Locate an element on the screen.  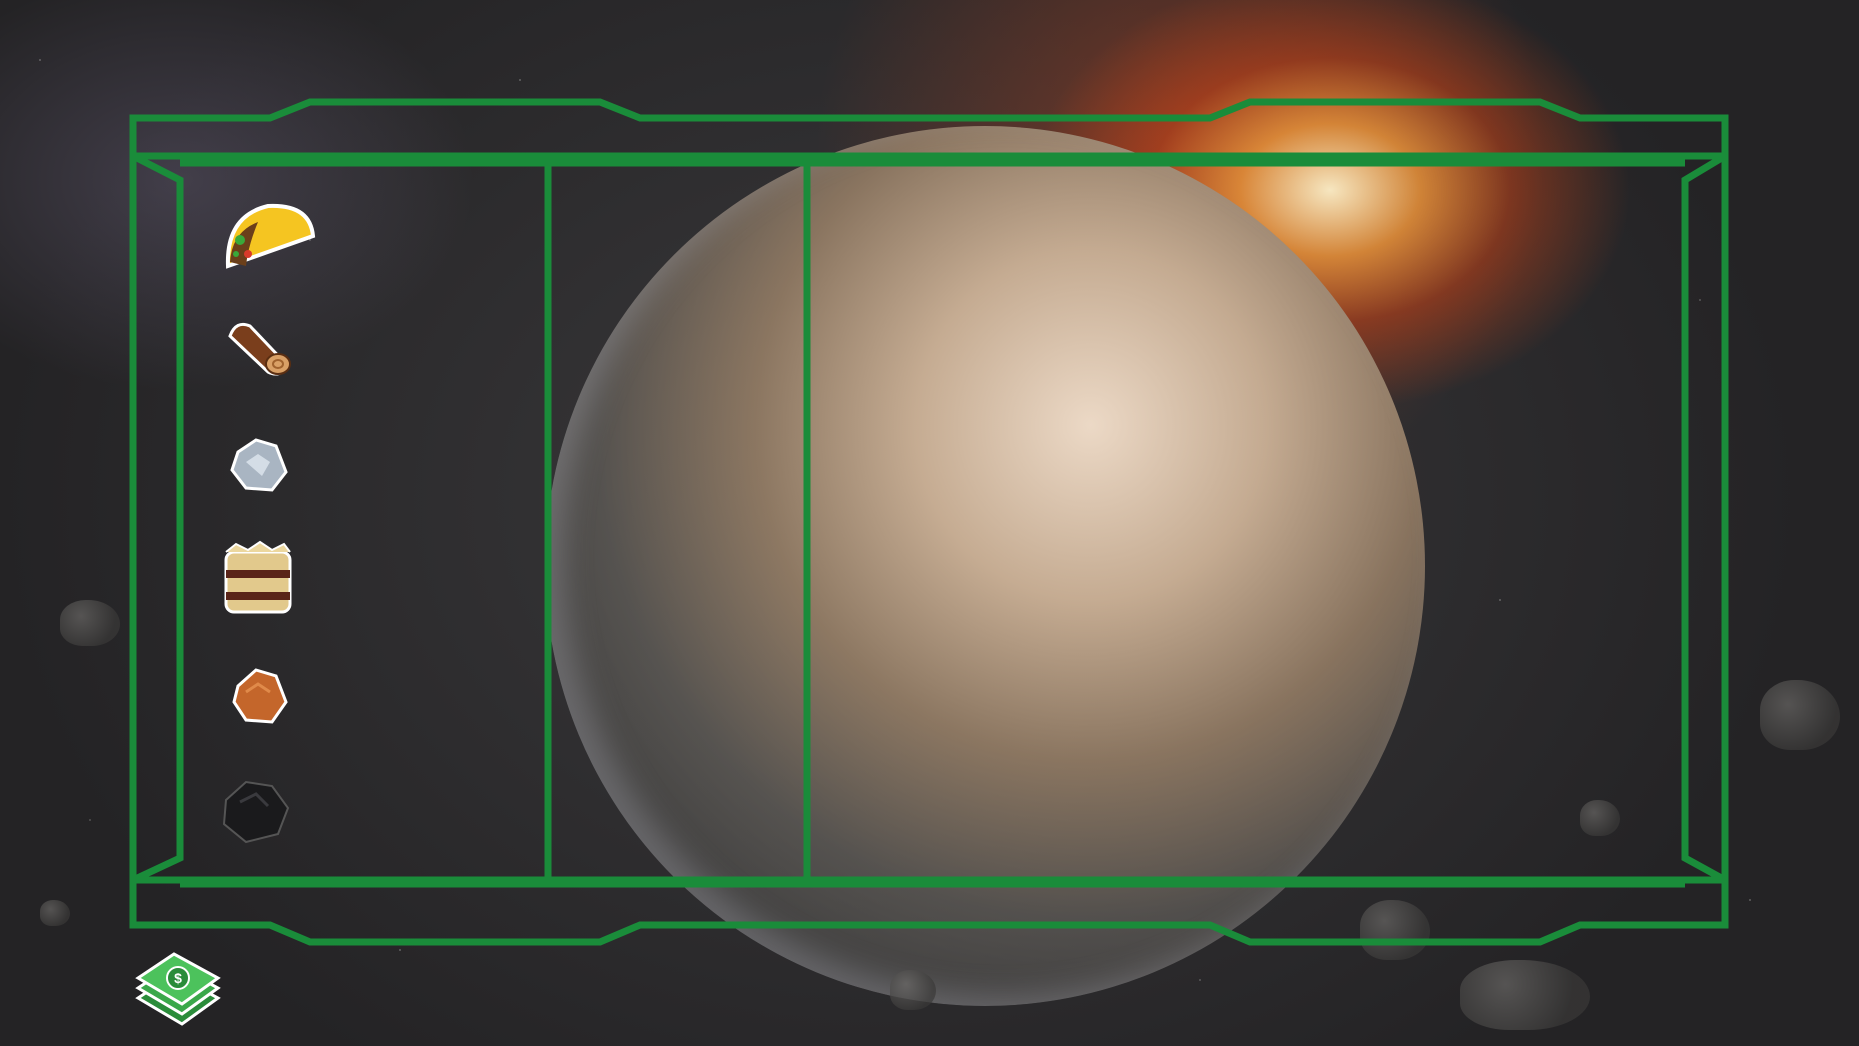
stone-icon is located at coordinates (259, 465).